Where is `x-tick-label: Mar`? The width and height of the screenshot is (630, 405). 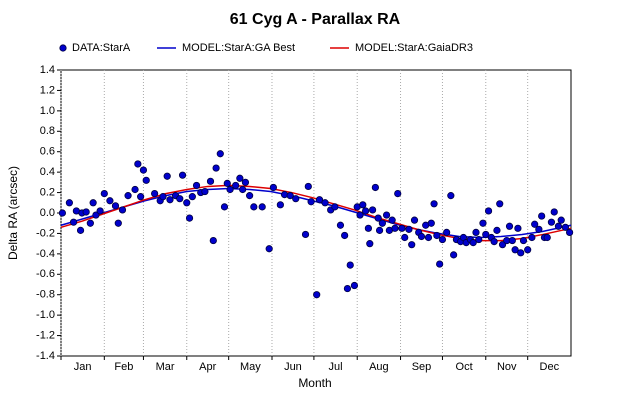
x-tick-label: Mar is located at coordinates (165, 367).